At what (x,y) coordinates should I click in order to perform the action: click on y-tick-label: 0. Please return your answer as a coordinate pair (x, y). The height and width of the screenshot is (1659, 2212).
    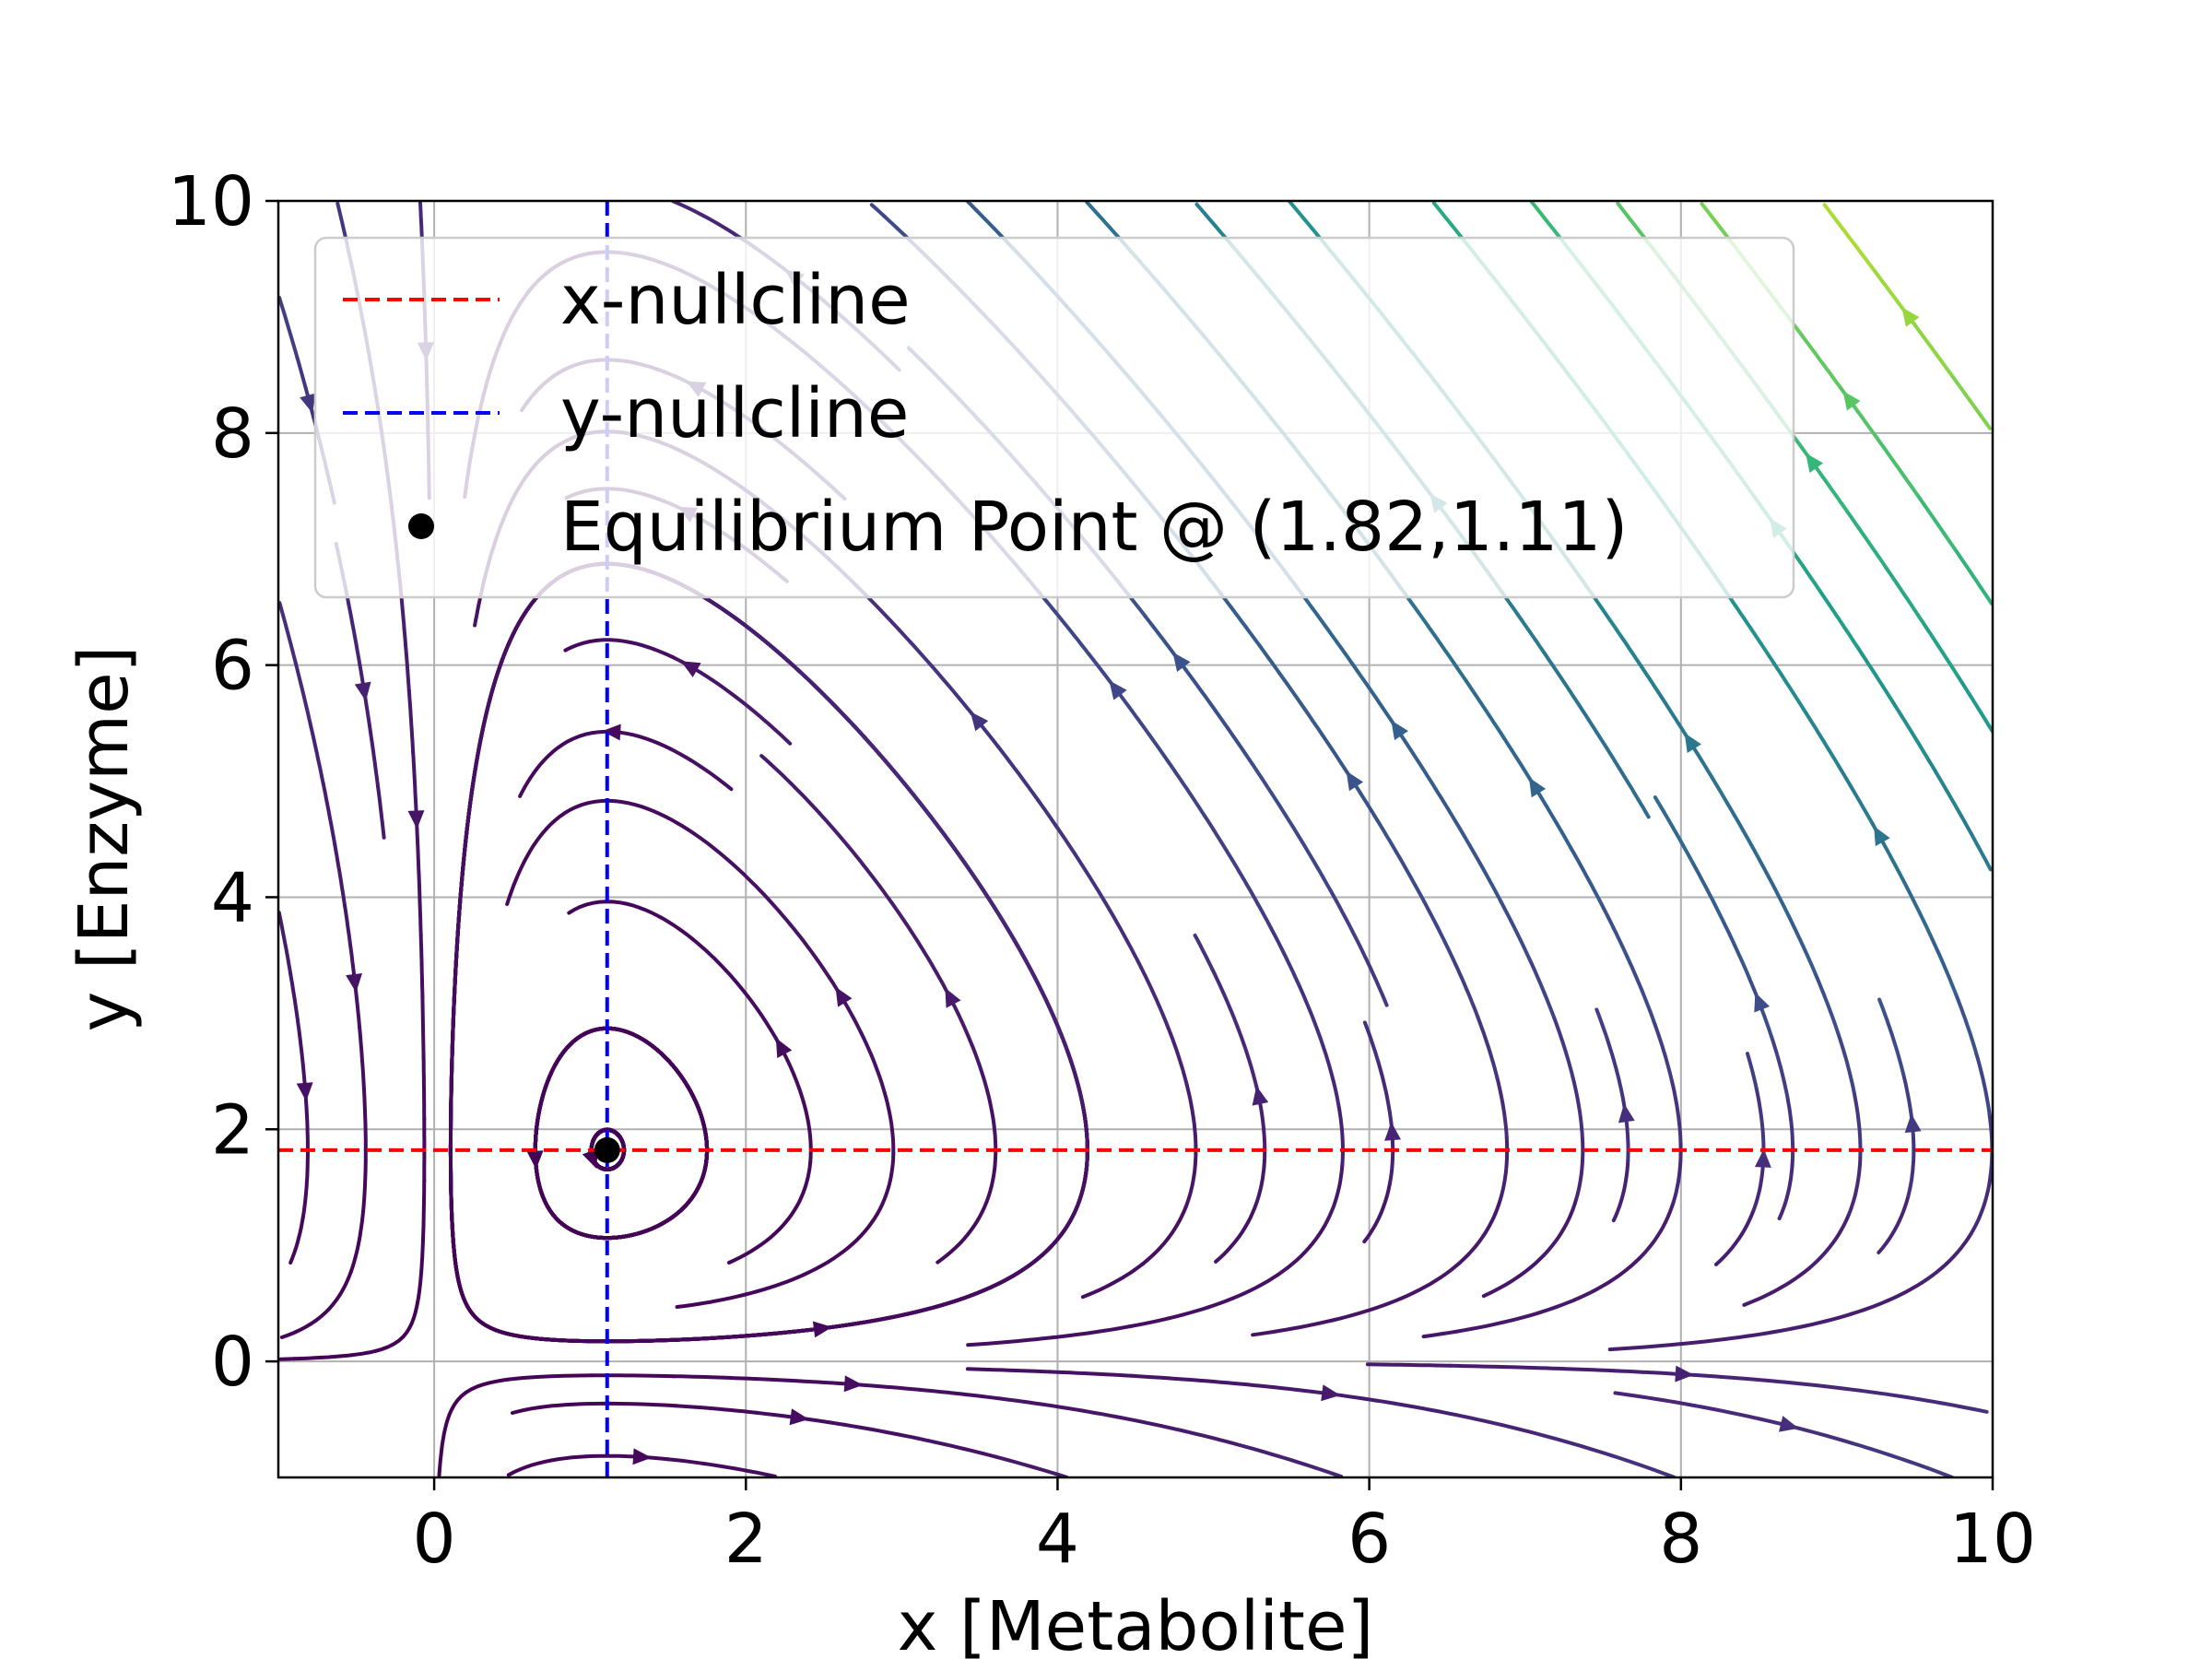
    Looking at the image, I should click on (232, 1362).